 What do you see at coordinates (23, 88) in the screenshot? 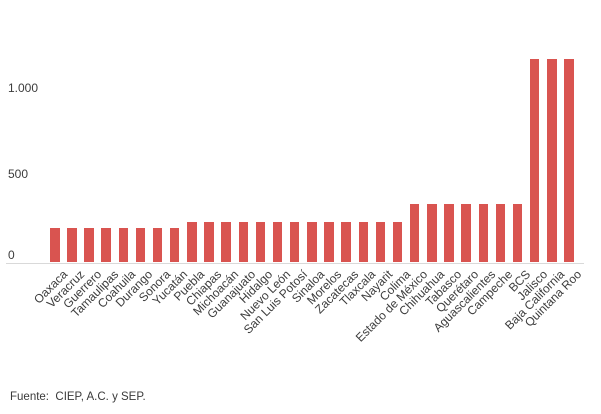
I see `y-axis-tick-label: 1.000` at bounding box center [23, 88].